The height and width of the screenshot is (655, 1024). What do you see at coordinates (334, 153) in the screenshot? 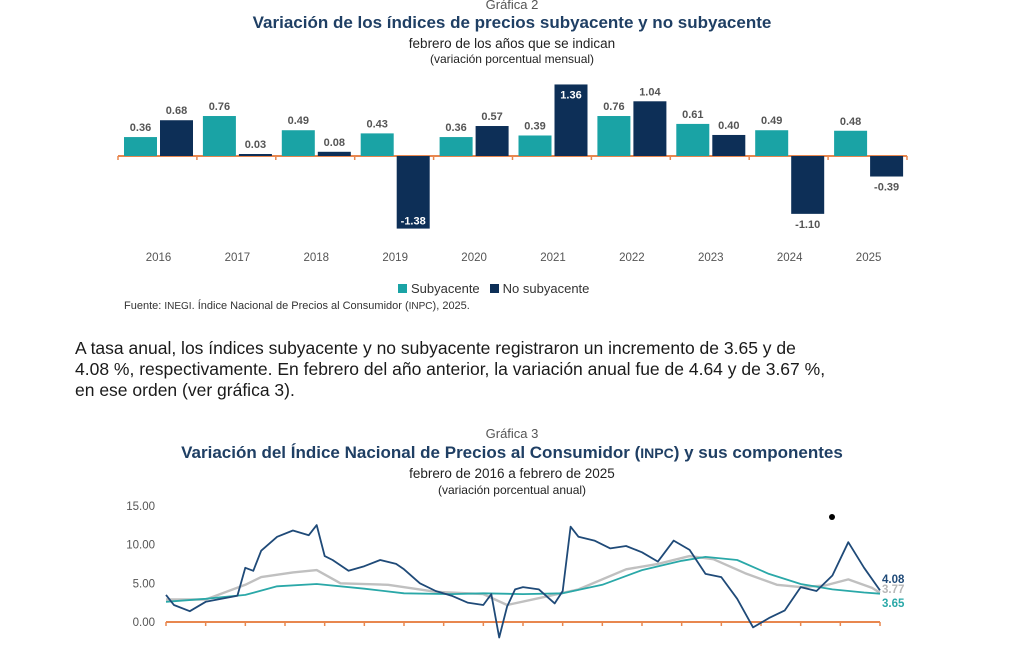
I see `chart2-bar-no-subyacente-2018` at bounding box center [334, 153].